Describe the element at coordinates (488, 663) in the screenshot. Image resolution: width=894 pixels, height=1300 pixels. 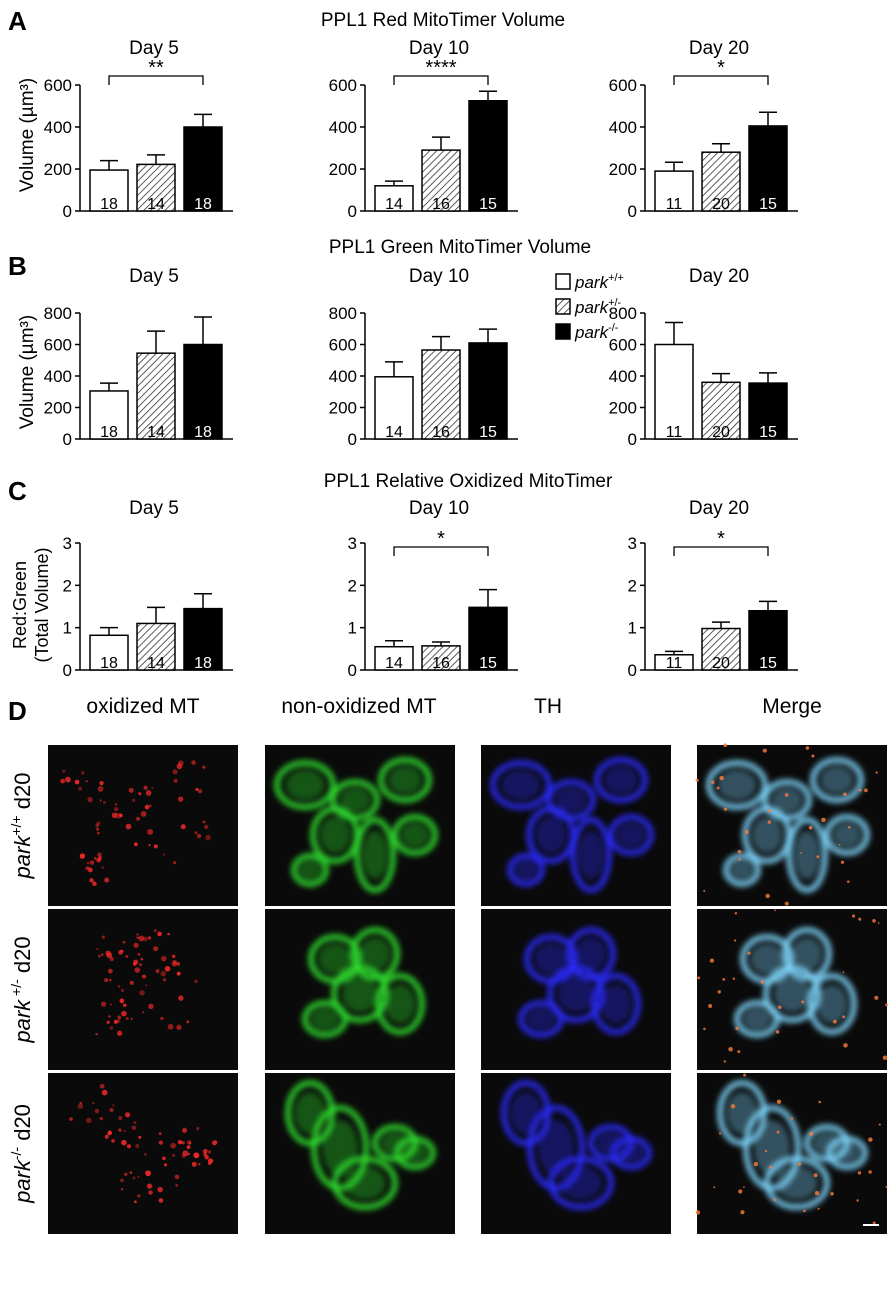
I see `bar-n-label: 15` at that location.